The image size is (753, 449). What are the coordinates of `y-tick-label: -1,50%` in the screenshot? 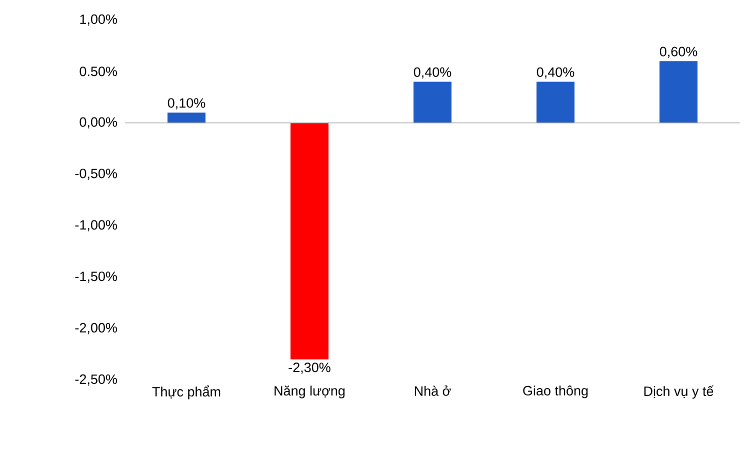 It's located at (96, 277).